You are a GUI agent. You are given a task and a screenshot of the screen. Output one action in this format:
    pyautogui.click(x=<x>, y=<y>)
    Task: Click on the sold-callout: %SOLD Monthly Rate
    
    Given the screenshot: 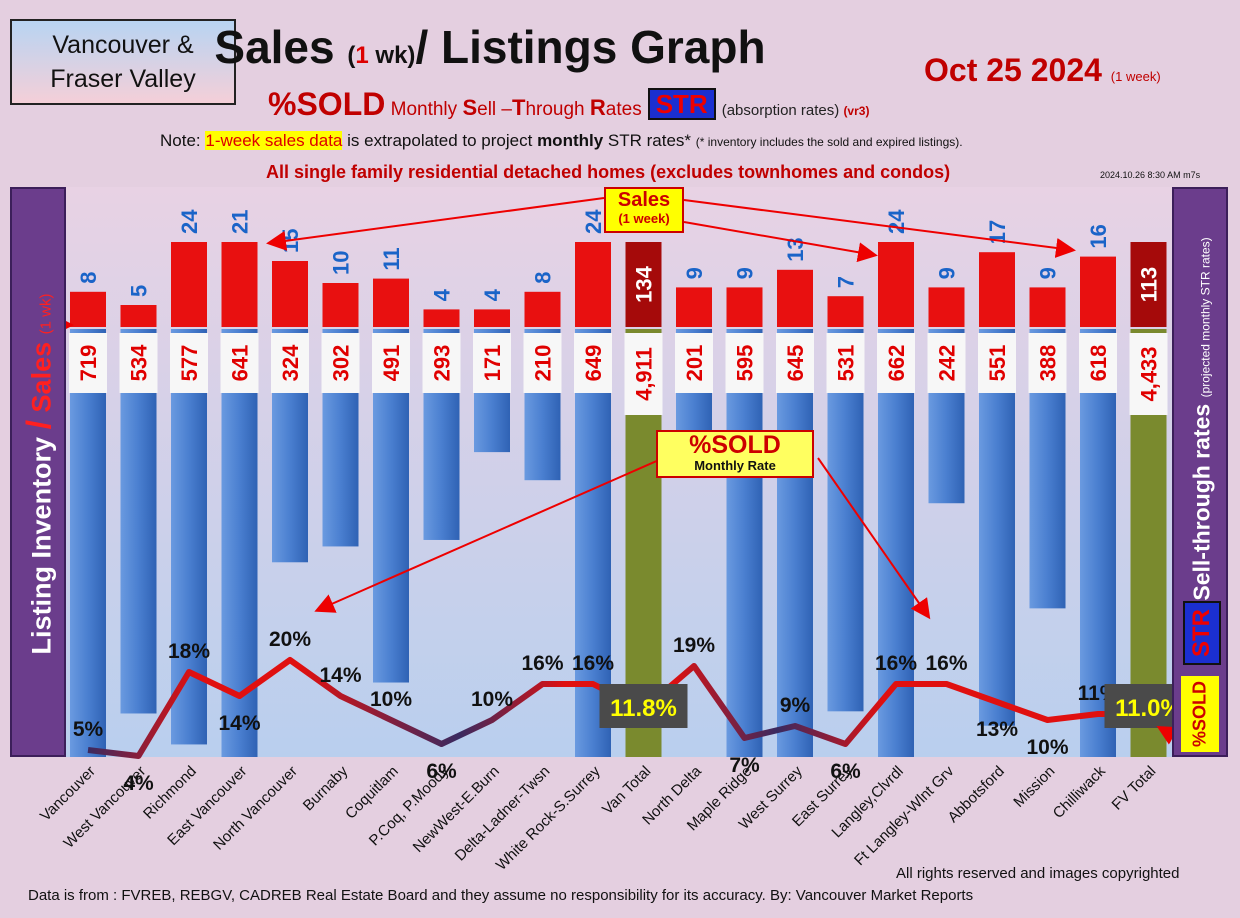 What is the action you would take?
    pyautogui.click(x=735, y=454)
    